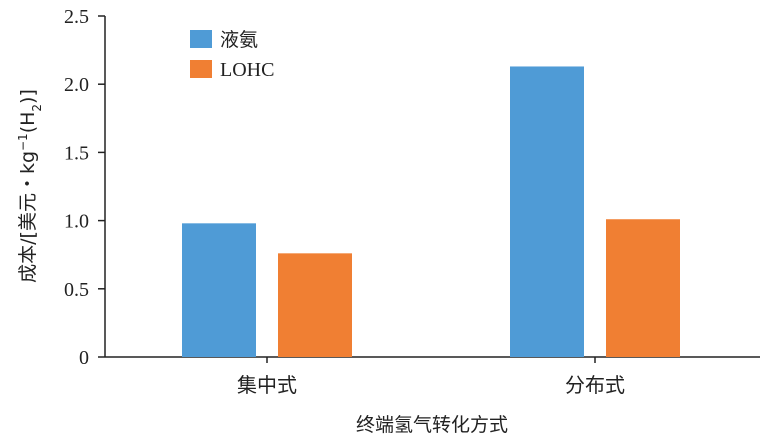  I want to click on y-axis-title-end: )], so click(28, 96).